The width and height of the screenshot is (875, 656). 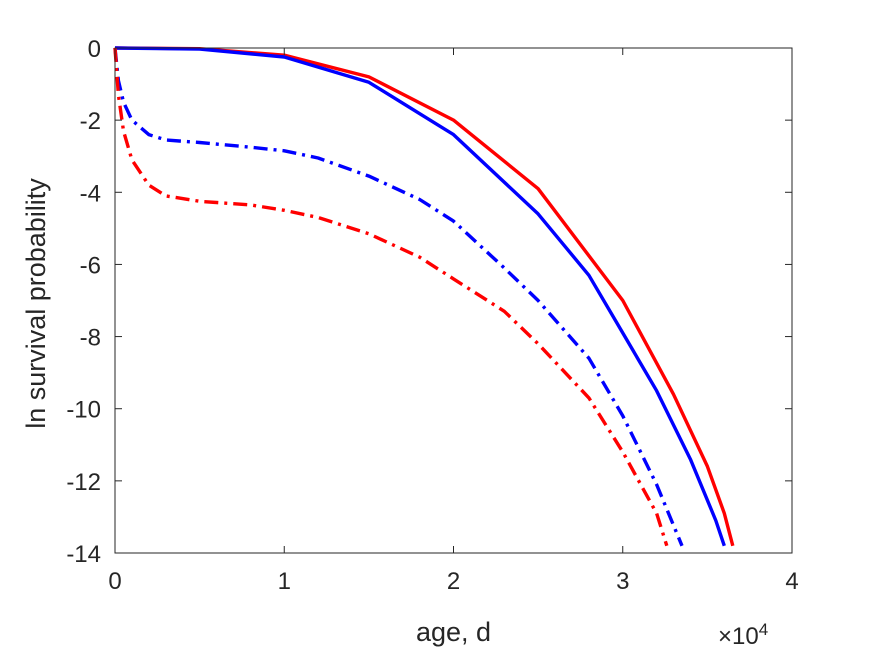 What do you see at coordinates (83, 410) in the screenshot?
I see `y-tick-label: -10` at bounding box center [83, 410].